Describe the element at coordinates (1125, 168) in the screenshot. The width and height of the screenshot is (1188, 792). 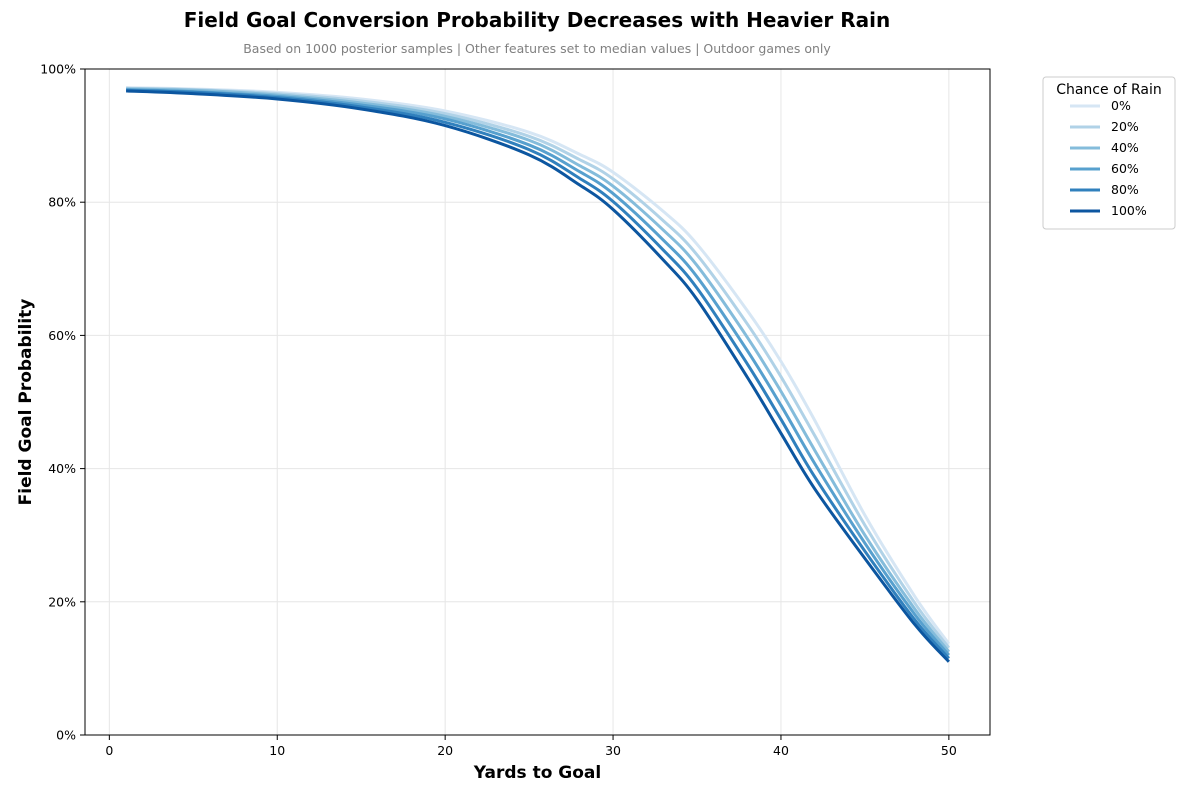
I see `legend-label: 60%` at that location.